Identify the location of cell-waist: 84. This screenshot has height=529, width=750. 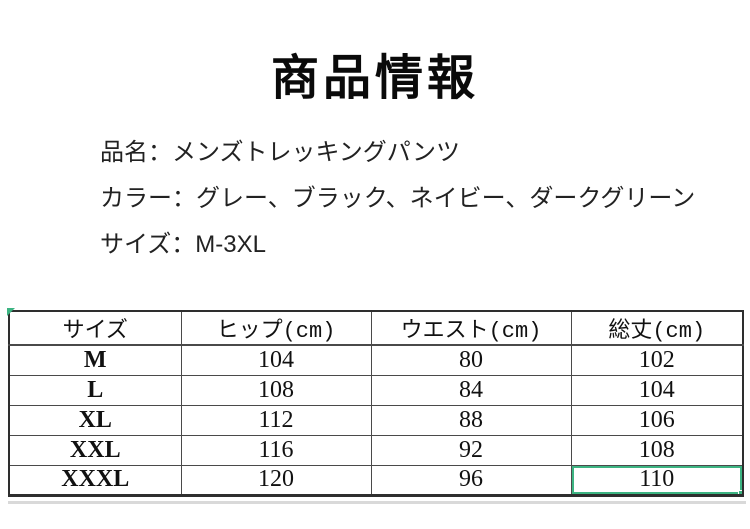
(471, 390).